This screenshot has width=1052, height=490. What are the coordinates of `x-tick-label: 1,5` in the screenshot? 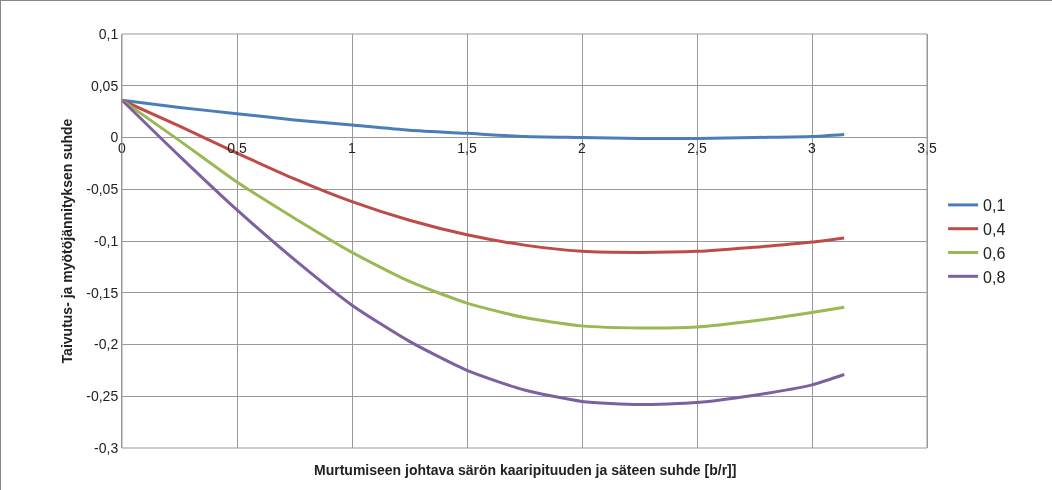 It's located at (467, 147).